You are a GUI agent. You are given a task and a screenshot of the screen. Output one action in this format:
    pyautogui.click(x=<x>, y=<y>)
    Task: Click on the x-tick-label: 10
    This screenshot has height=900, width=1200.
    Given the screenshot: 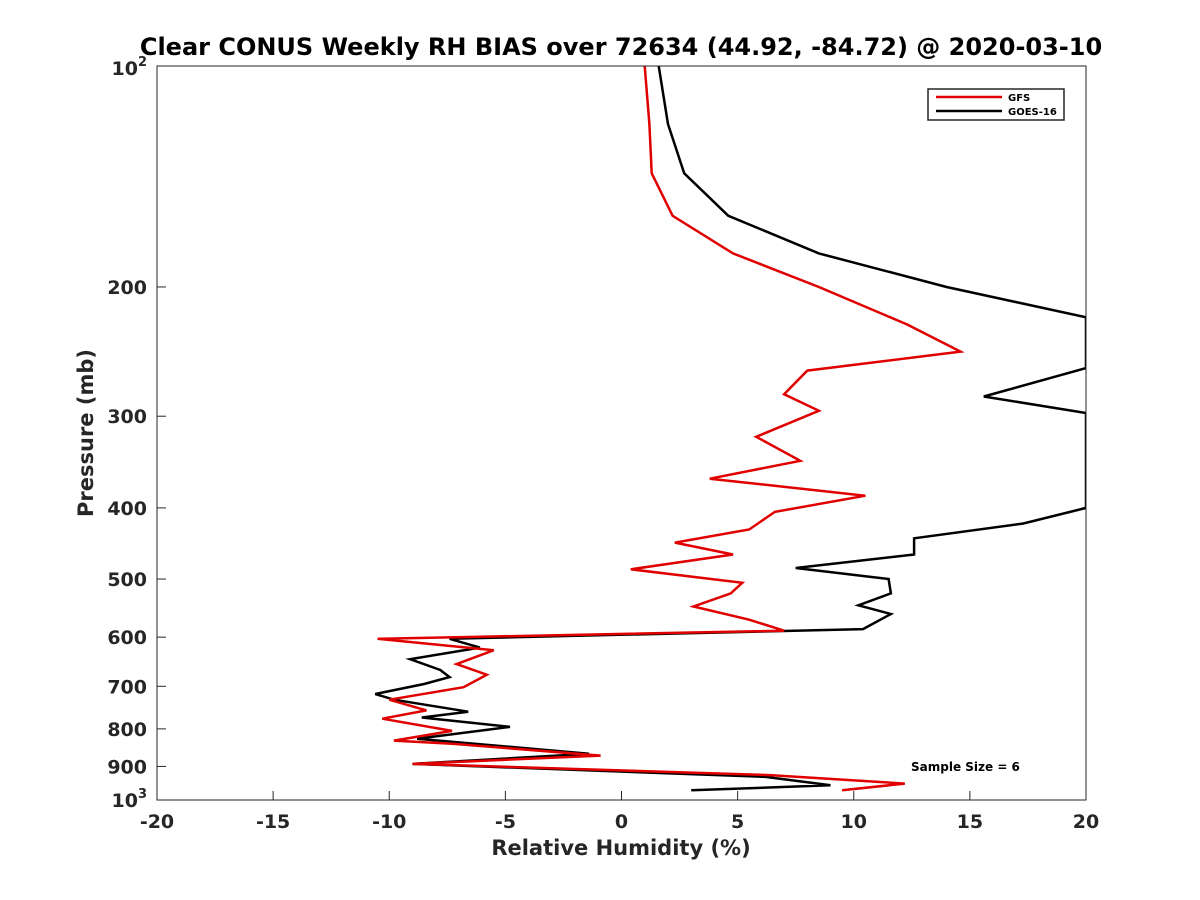 What is the action you would take?
    pyautogui.click(x=854, y=822)
    